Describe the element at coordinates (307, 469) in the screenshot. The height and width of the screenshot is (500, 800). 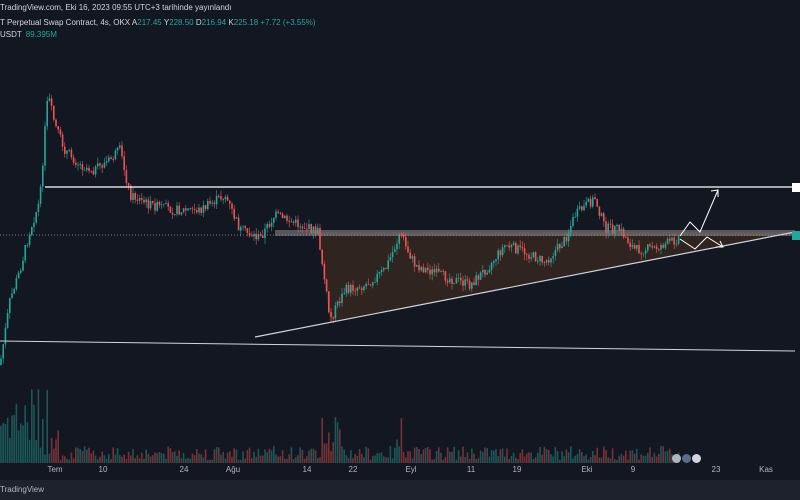
I see `time-tick: 14` at that location.